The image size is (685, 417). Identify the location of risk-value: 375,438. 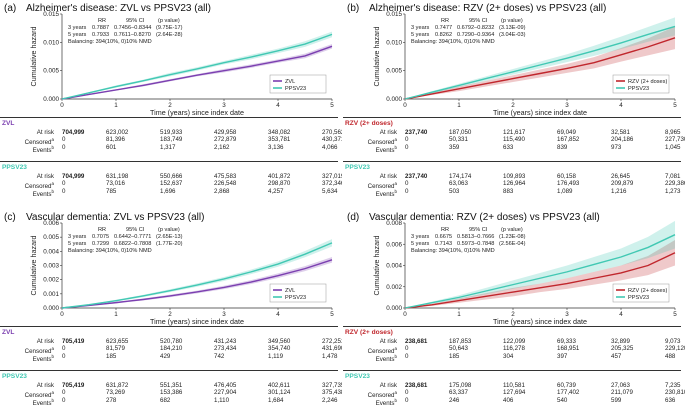
(332, 393).